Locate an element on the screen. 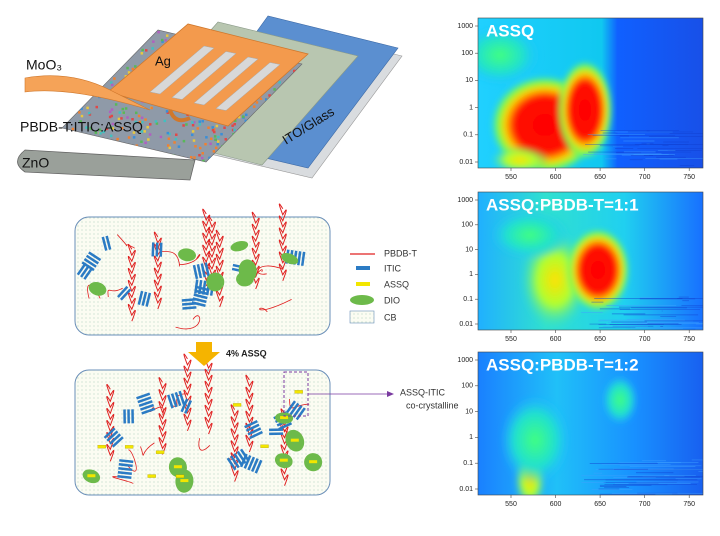 This screenshot has height=536, width=720. dio-droplet is located at coordinates (290, 258).